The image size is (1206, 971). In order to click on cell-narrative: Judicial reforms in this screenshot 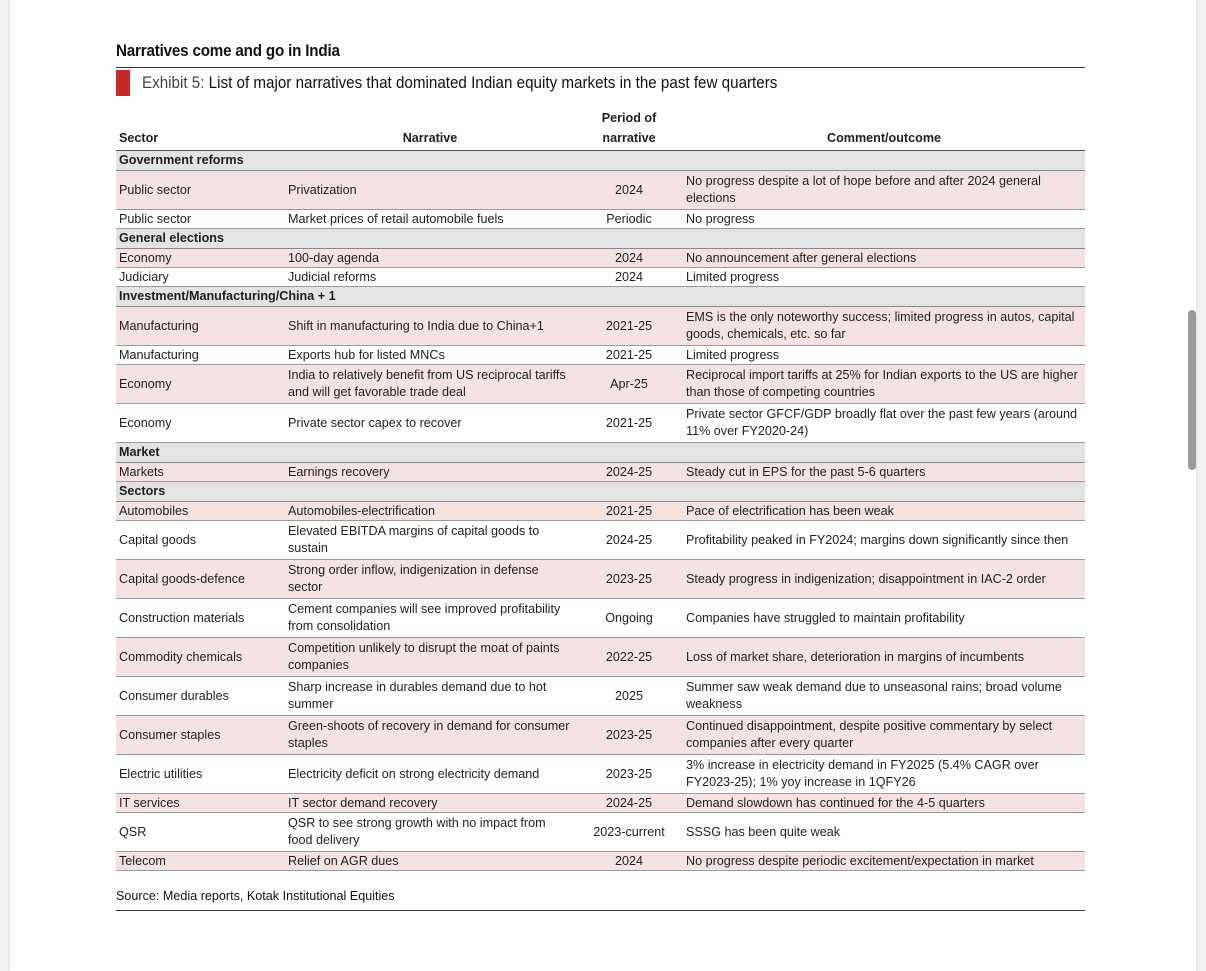, I will do `click(430, 277)`.